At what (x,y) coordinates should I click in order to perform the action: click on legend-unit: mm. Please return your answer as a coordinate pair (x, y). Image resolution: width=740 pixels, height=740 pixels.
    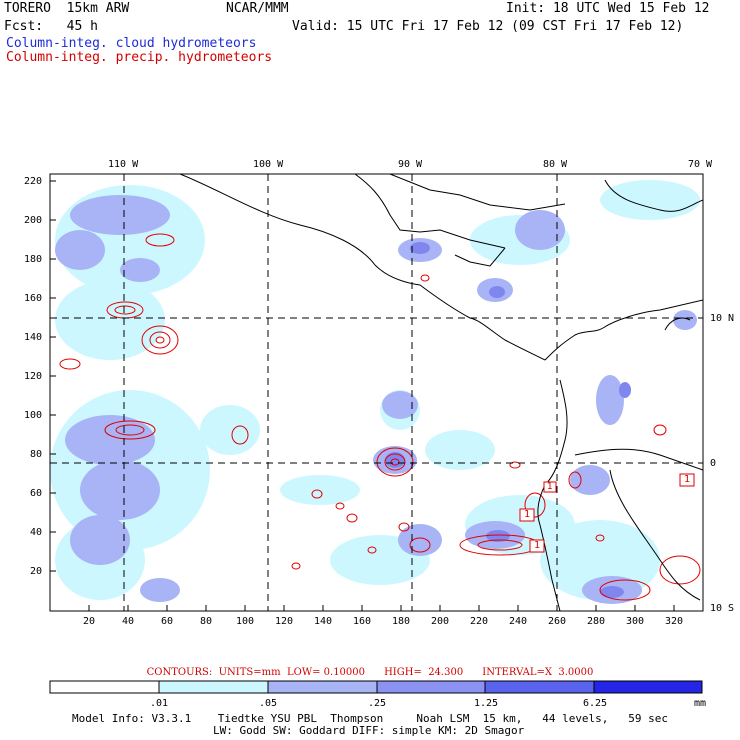
    Looking at the image, I should click on (700, 703).